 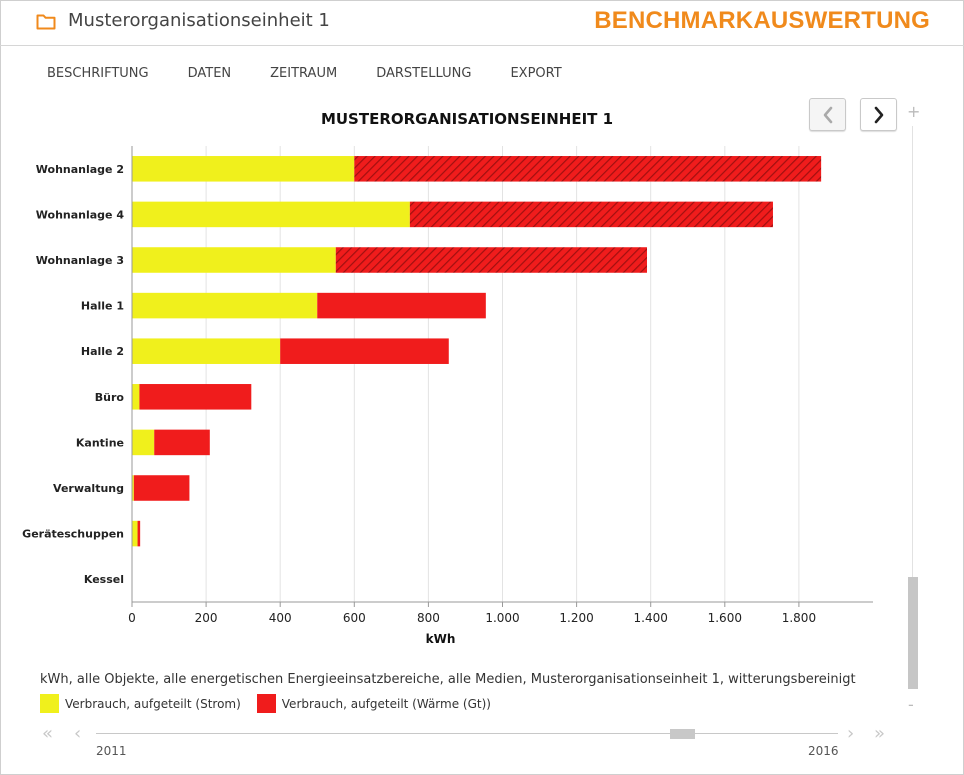 What do you see at coordinates (441, 639) in the screenshot?
I see `x-axis-title: kWh` at bounding box center [441, 639].